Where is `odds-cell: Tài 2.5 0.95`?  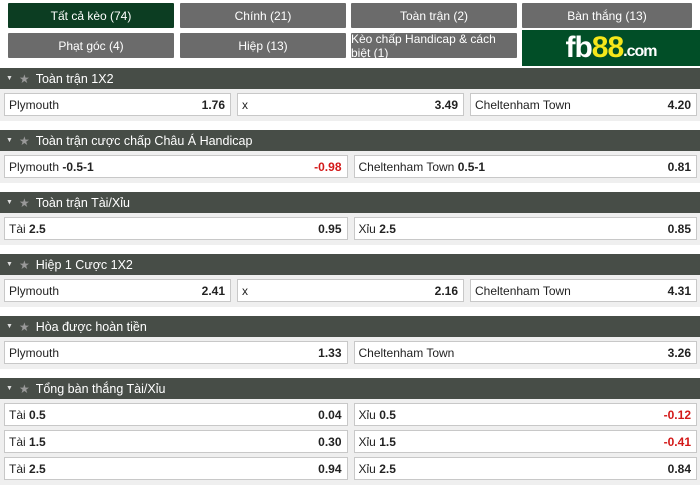
odds-cell: Tài 2.5 0.95 is located at coordinates (176, 228).